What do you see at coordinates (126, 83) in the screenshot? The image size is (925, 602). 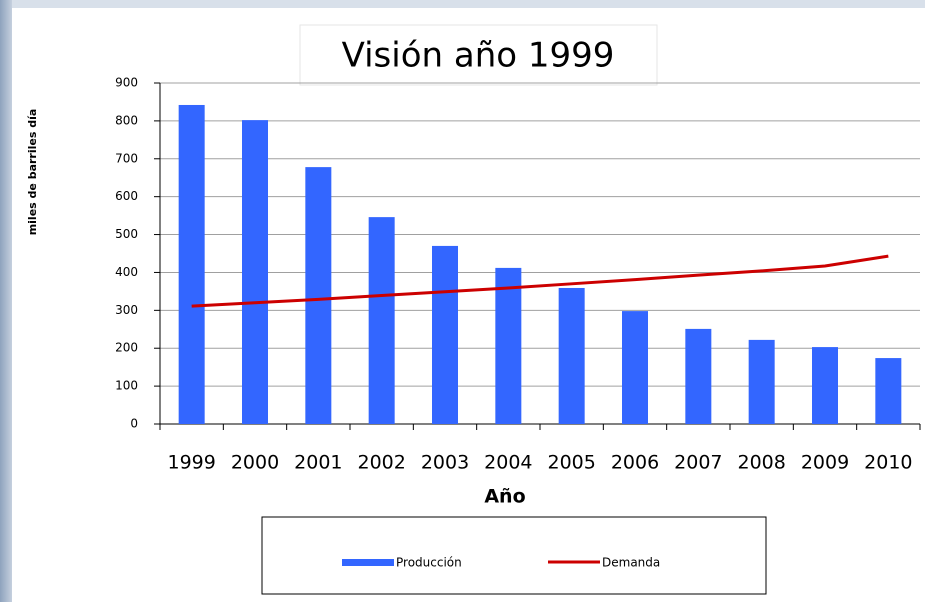 I see `y-tick-label: 900` at bounding box center [126, 83].